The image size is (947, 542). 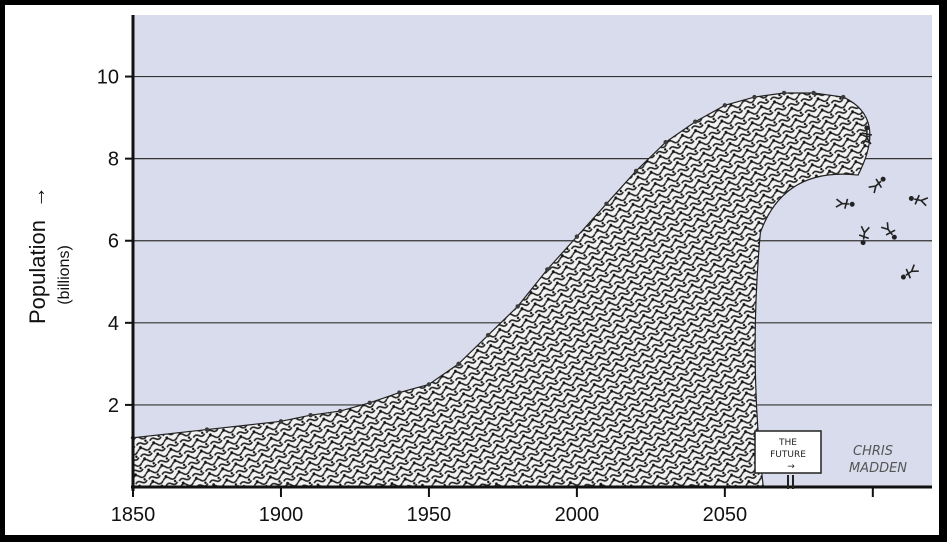 I want to click on y-axis-title-group: Population → (billions), so click(x=49, y=255).